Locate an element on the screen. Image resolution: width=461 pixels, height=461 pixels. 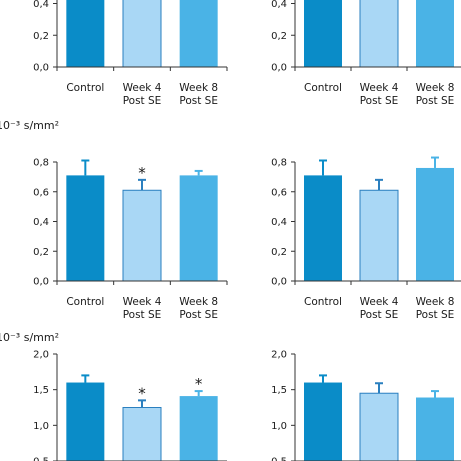
unit-label-middle: 10⁻³ s/mm² is located at coordinates (29, 125).